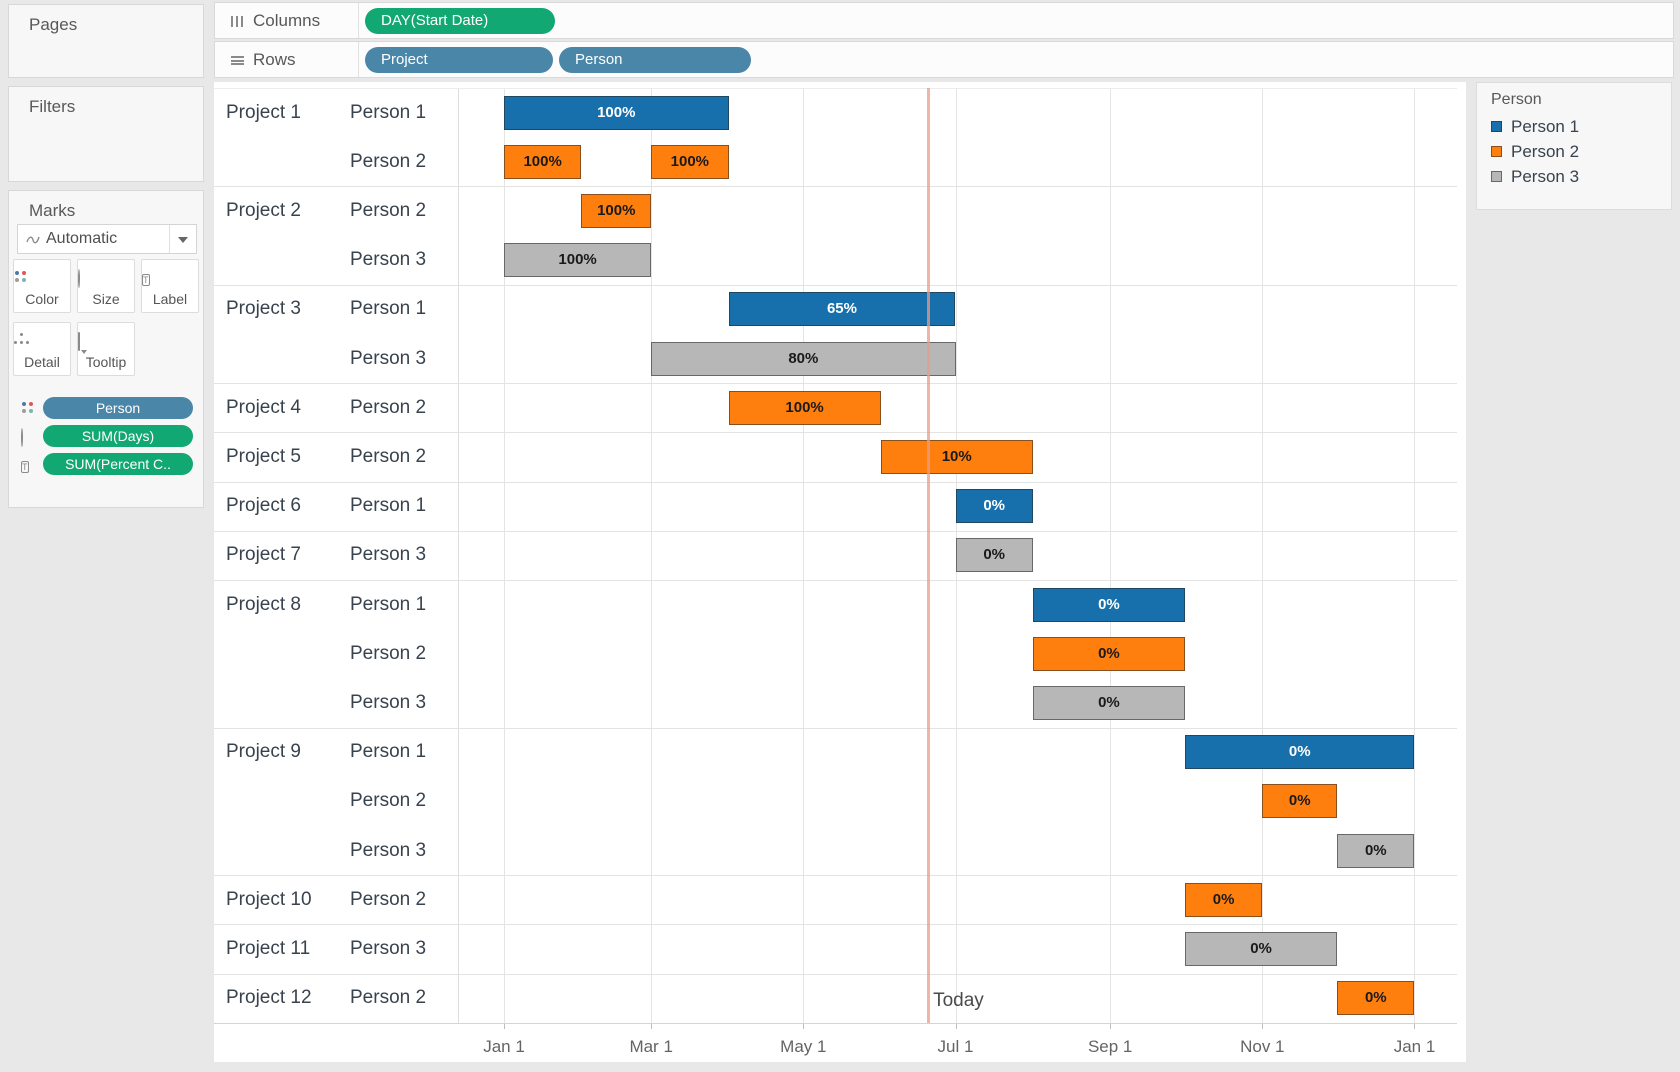  Describe the element at coordinates (237, 60) in the screenshot. I see `rows-icon` at that location.